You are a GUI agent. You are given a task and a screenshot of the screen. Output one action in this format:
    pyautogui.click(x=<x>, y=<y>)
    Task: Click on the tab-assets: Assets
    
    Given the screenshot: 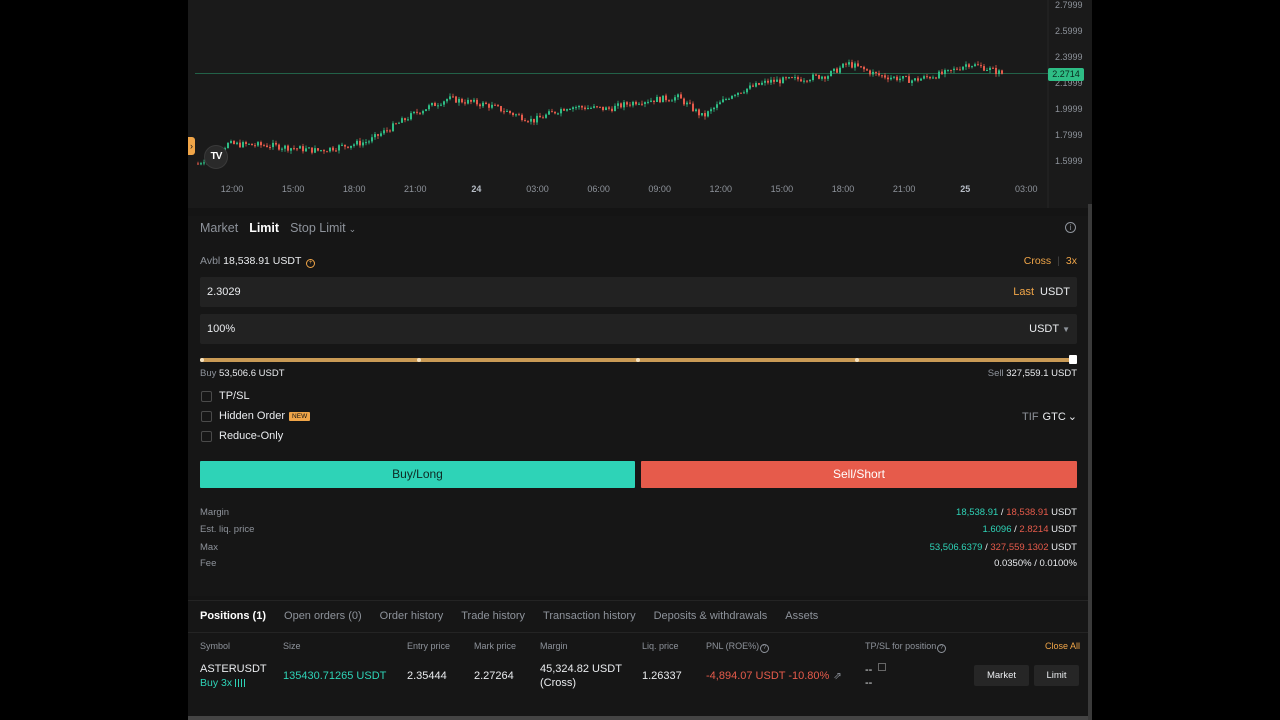 What is the action you would take?
    pyautogui.click(x=802, y=616)
    